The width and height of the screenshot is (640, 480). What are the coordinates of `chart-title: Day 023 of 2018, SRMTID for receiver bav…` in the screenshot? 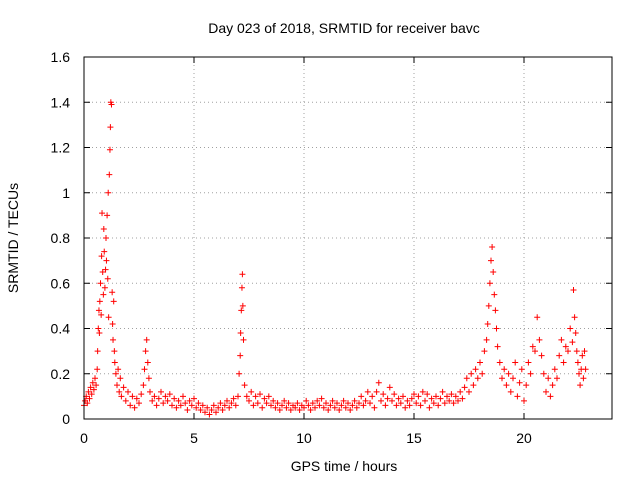 It's located at (344, 28).